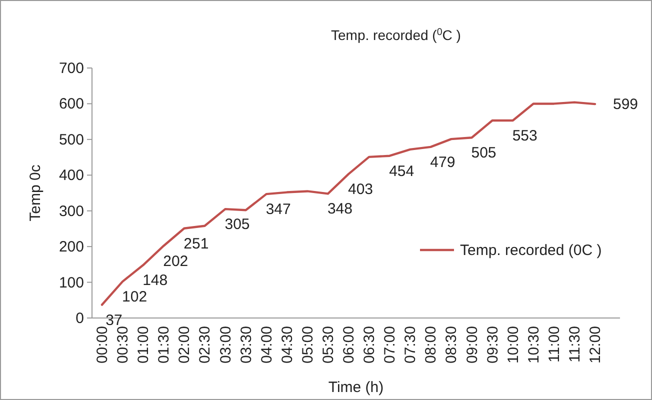  I want to click on x-tick-label: 07:00, so click(390, 345).